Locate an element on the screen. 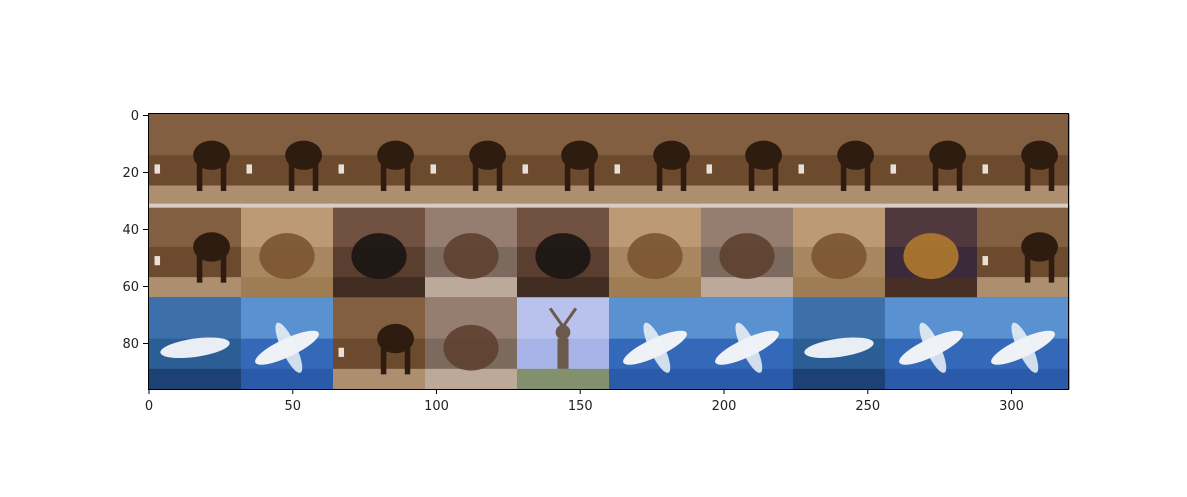 The height and width of the screenshot is (497, 1187). y-tick-label: 60 is located at coordinates (130, 287).